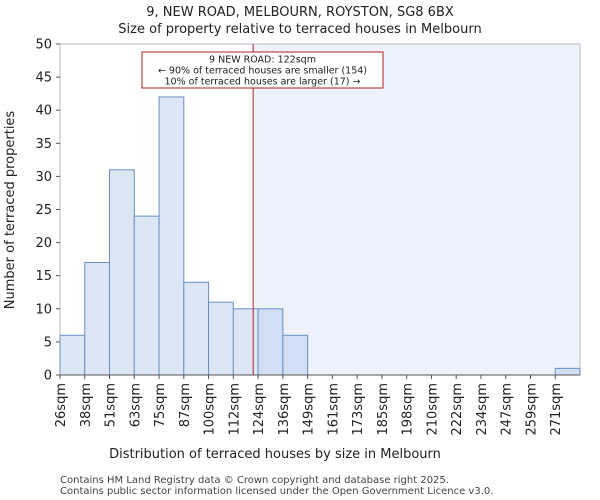 Image resolution: width=600 pixels, height=500 pixels. Describe the element at coordinates (43, 309) in the screenshot. I see `y-tick-label: 10` at that location.